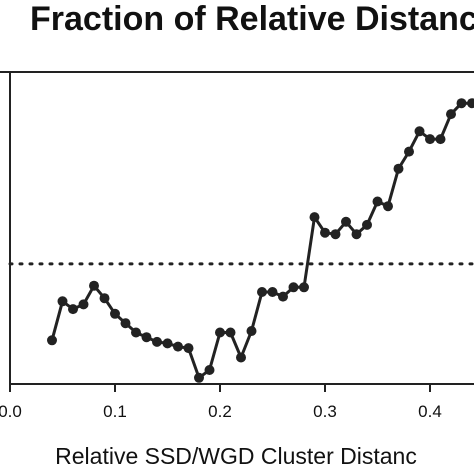 The image size is (474, 474). I want to click on x-tick-label: 0.3, so click(325, 411).